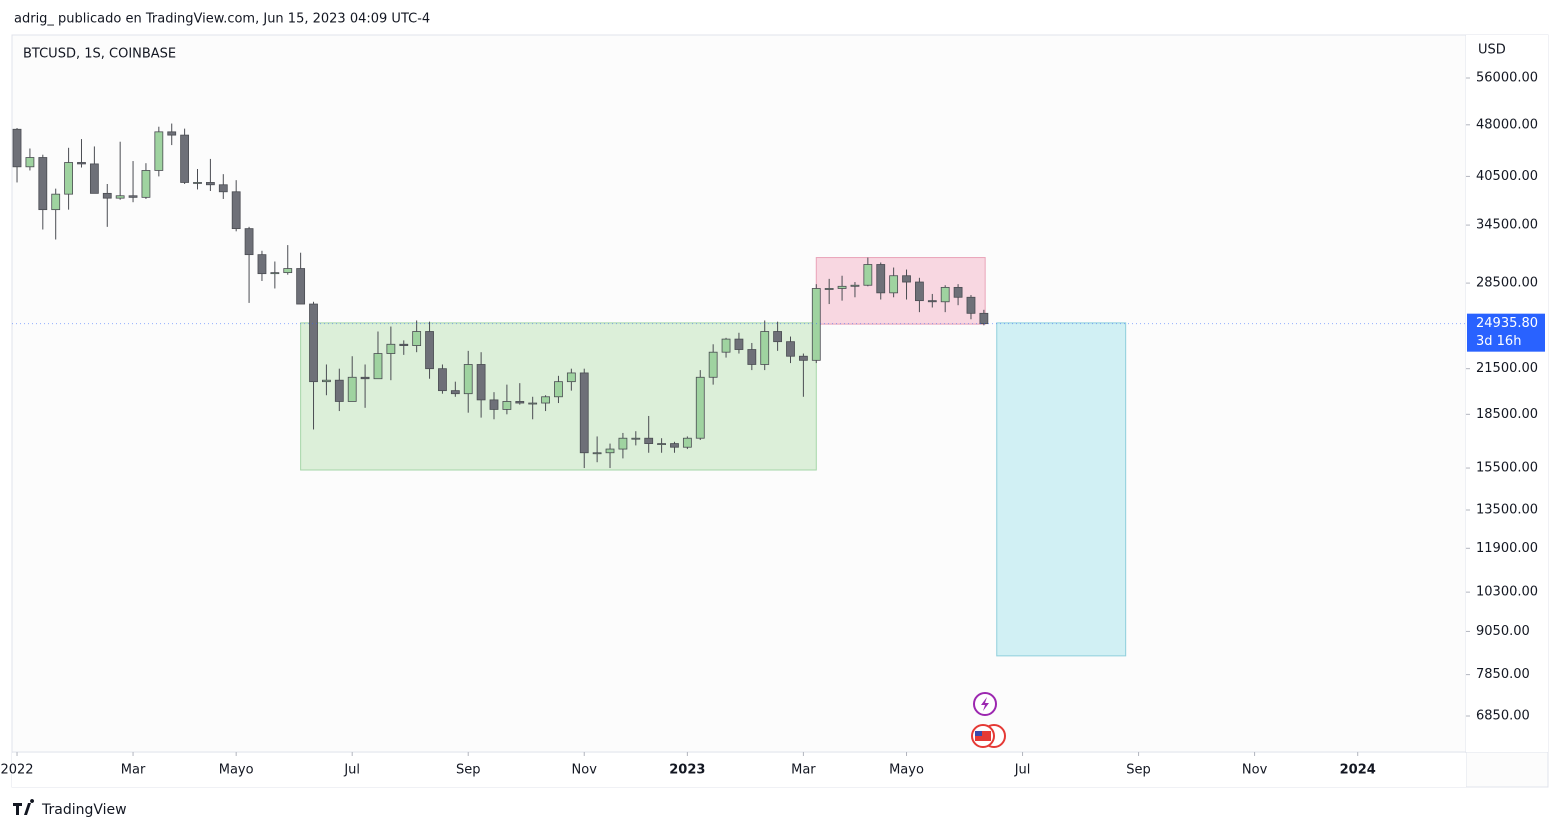 The height and width of the screenshot is (835, 1561). Describe the element at coordinates (99, 54) in the screenshot. I see `symbol-title: BTCUSD, 1S, COINBASE` at that location.